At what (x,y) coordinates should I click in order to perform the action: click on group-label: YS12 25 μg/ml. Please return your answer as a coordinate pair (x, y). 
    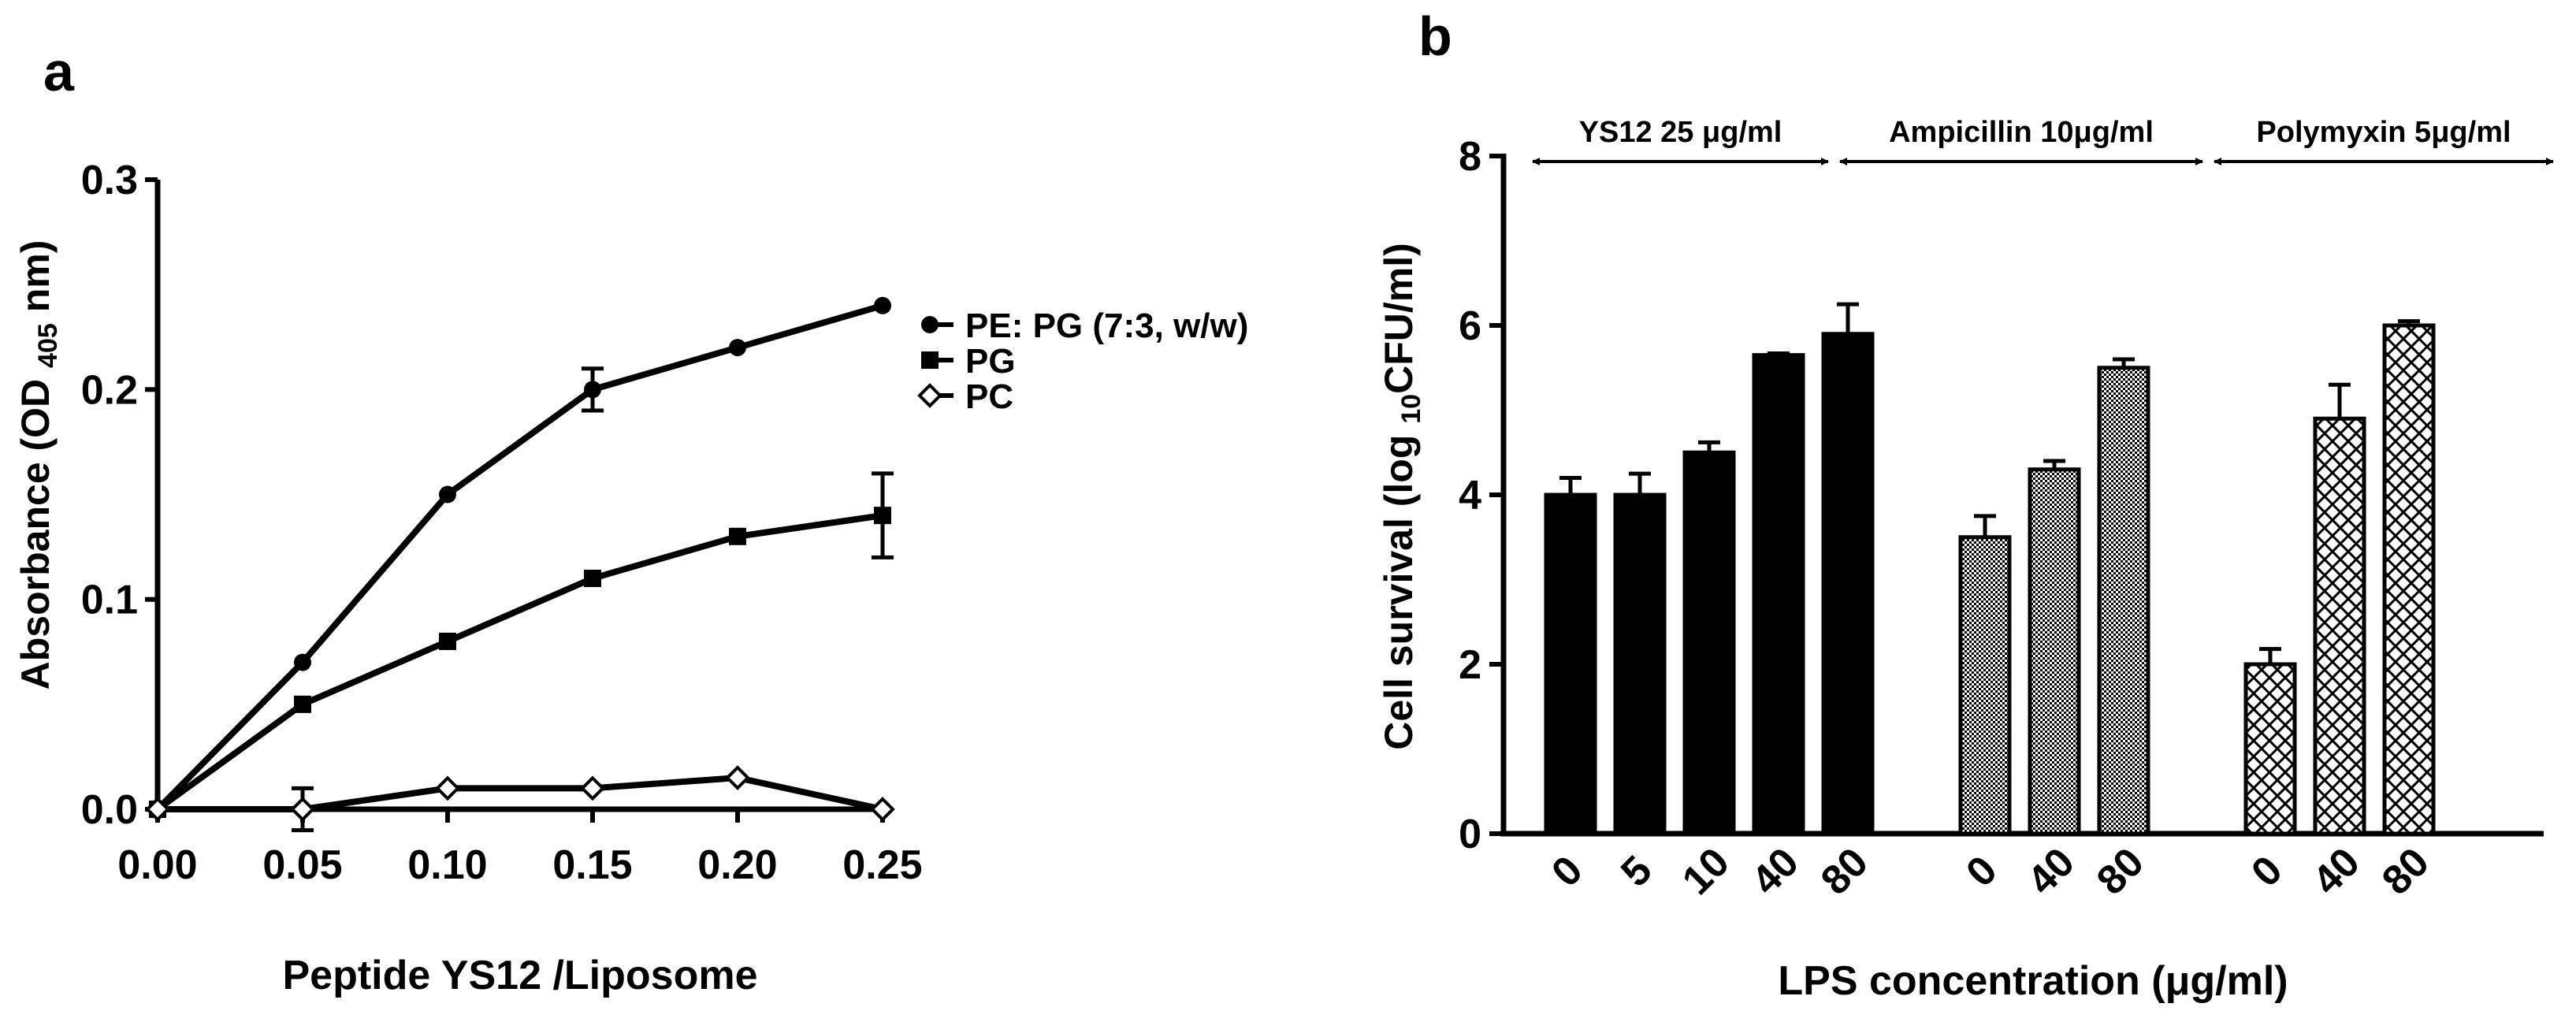
    Looking at the image, I should click on (1680, 132).